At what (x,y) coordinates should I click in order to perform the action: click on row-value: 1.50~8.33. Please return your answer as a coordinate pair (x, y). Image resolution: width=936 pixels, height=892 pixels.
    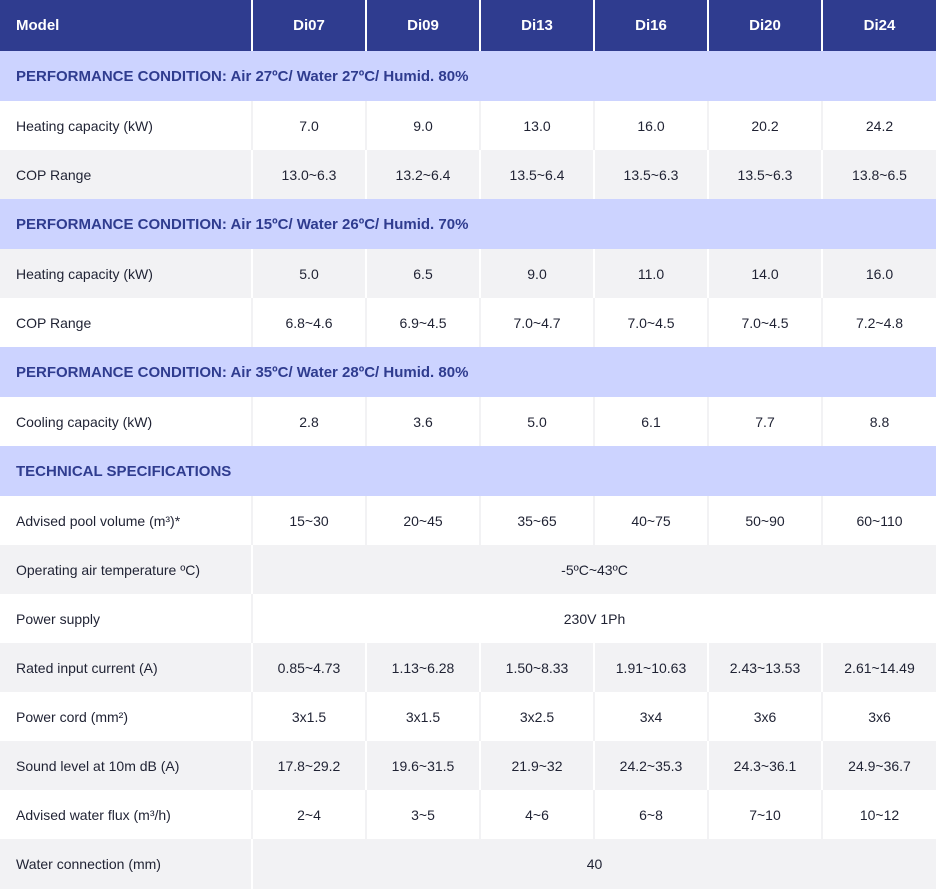
    Looking at the image, I should click on (537, 667).